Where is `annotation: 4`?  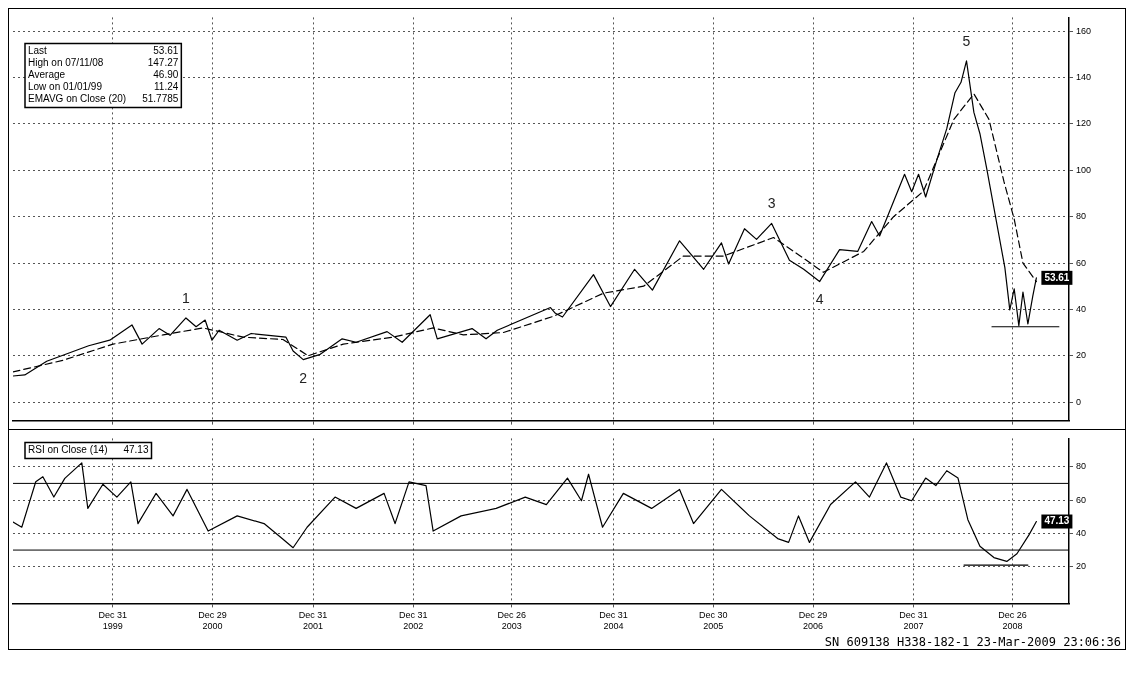 annotation: 4 is located at coordinates (819, 299).